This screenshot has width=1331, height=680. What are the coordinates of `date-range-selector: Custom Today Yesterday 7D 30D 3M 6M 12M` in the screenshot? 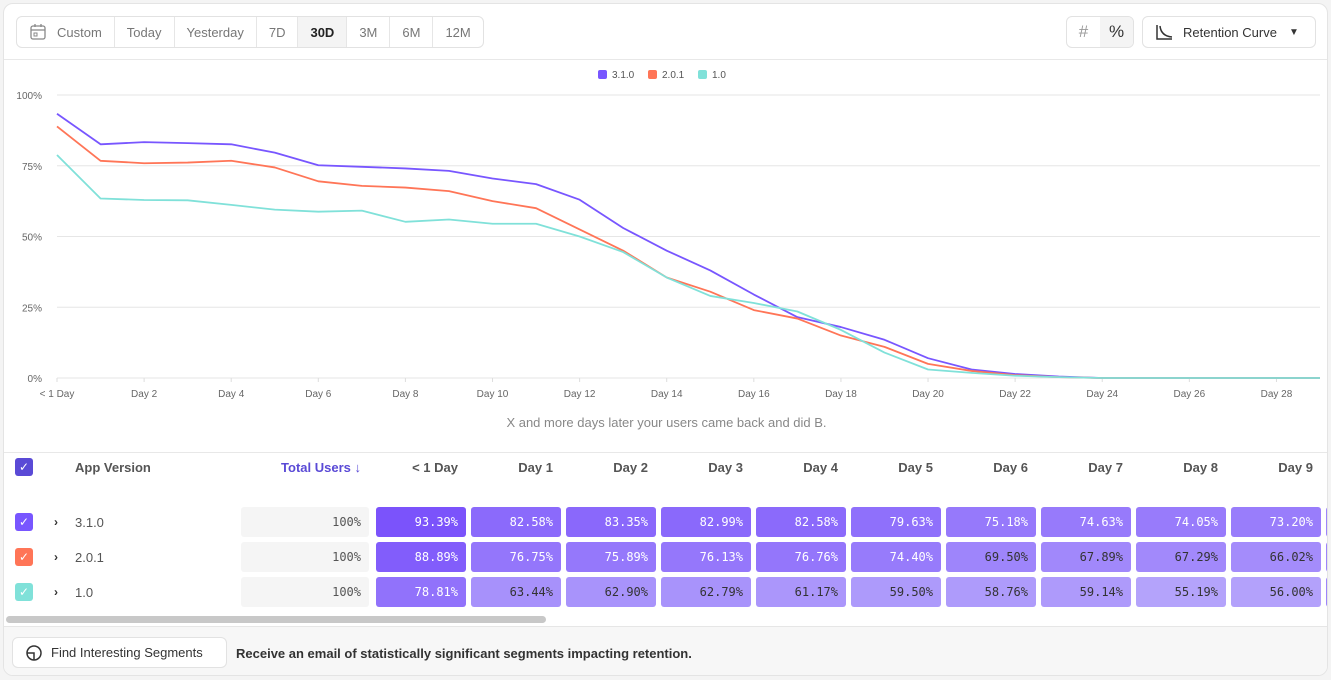 It's located at (250, 32).